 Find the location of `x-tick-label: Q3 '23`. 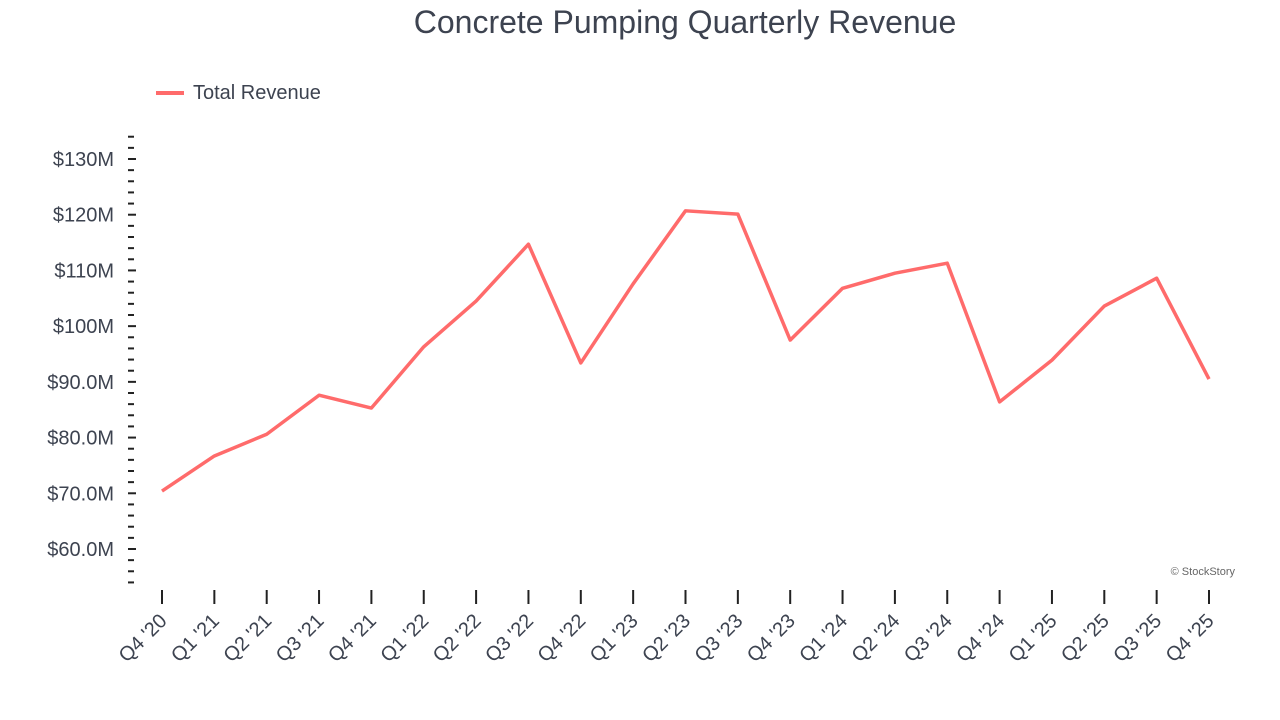

x-tick-label: Q3 '23 is located at coordinates (719, 638).